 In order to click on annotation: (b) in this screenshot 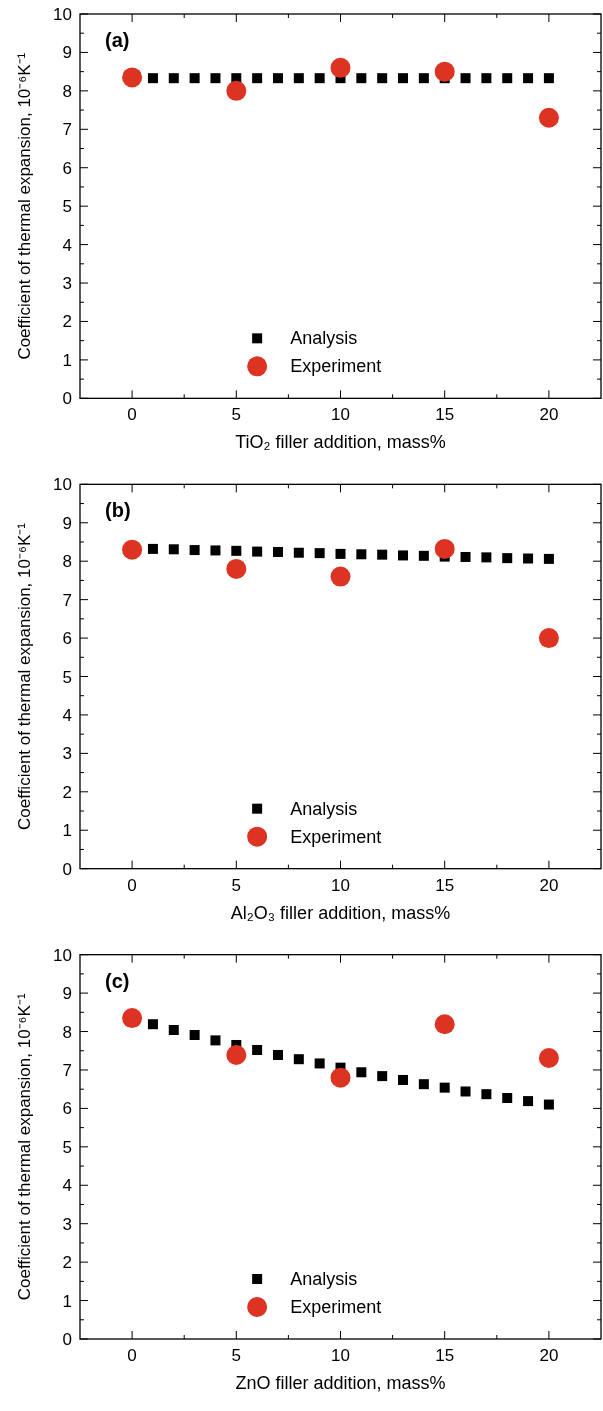, I will do `click(118, 510)`.